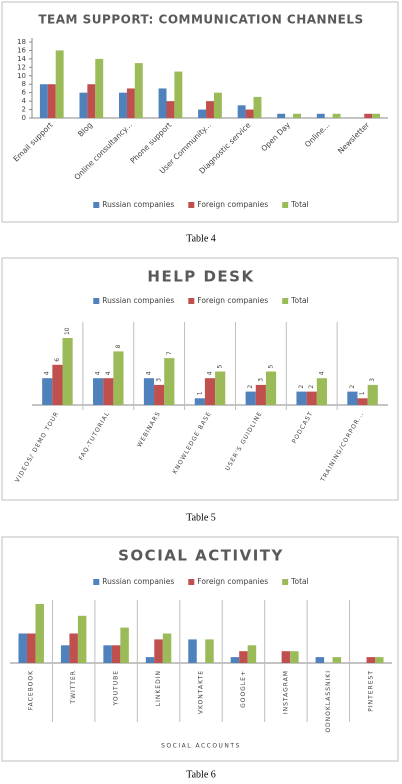  Describe the element at coordinates (169, 353) in the screenshot. I see `data-label: 7` at that location.